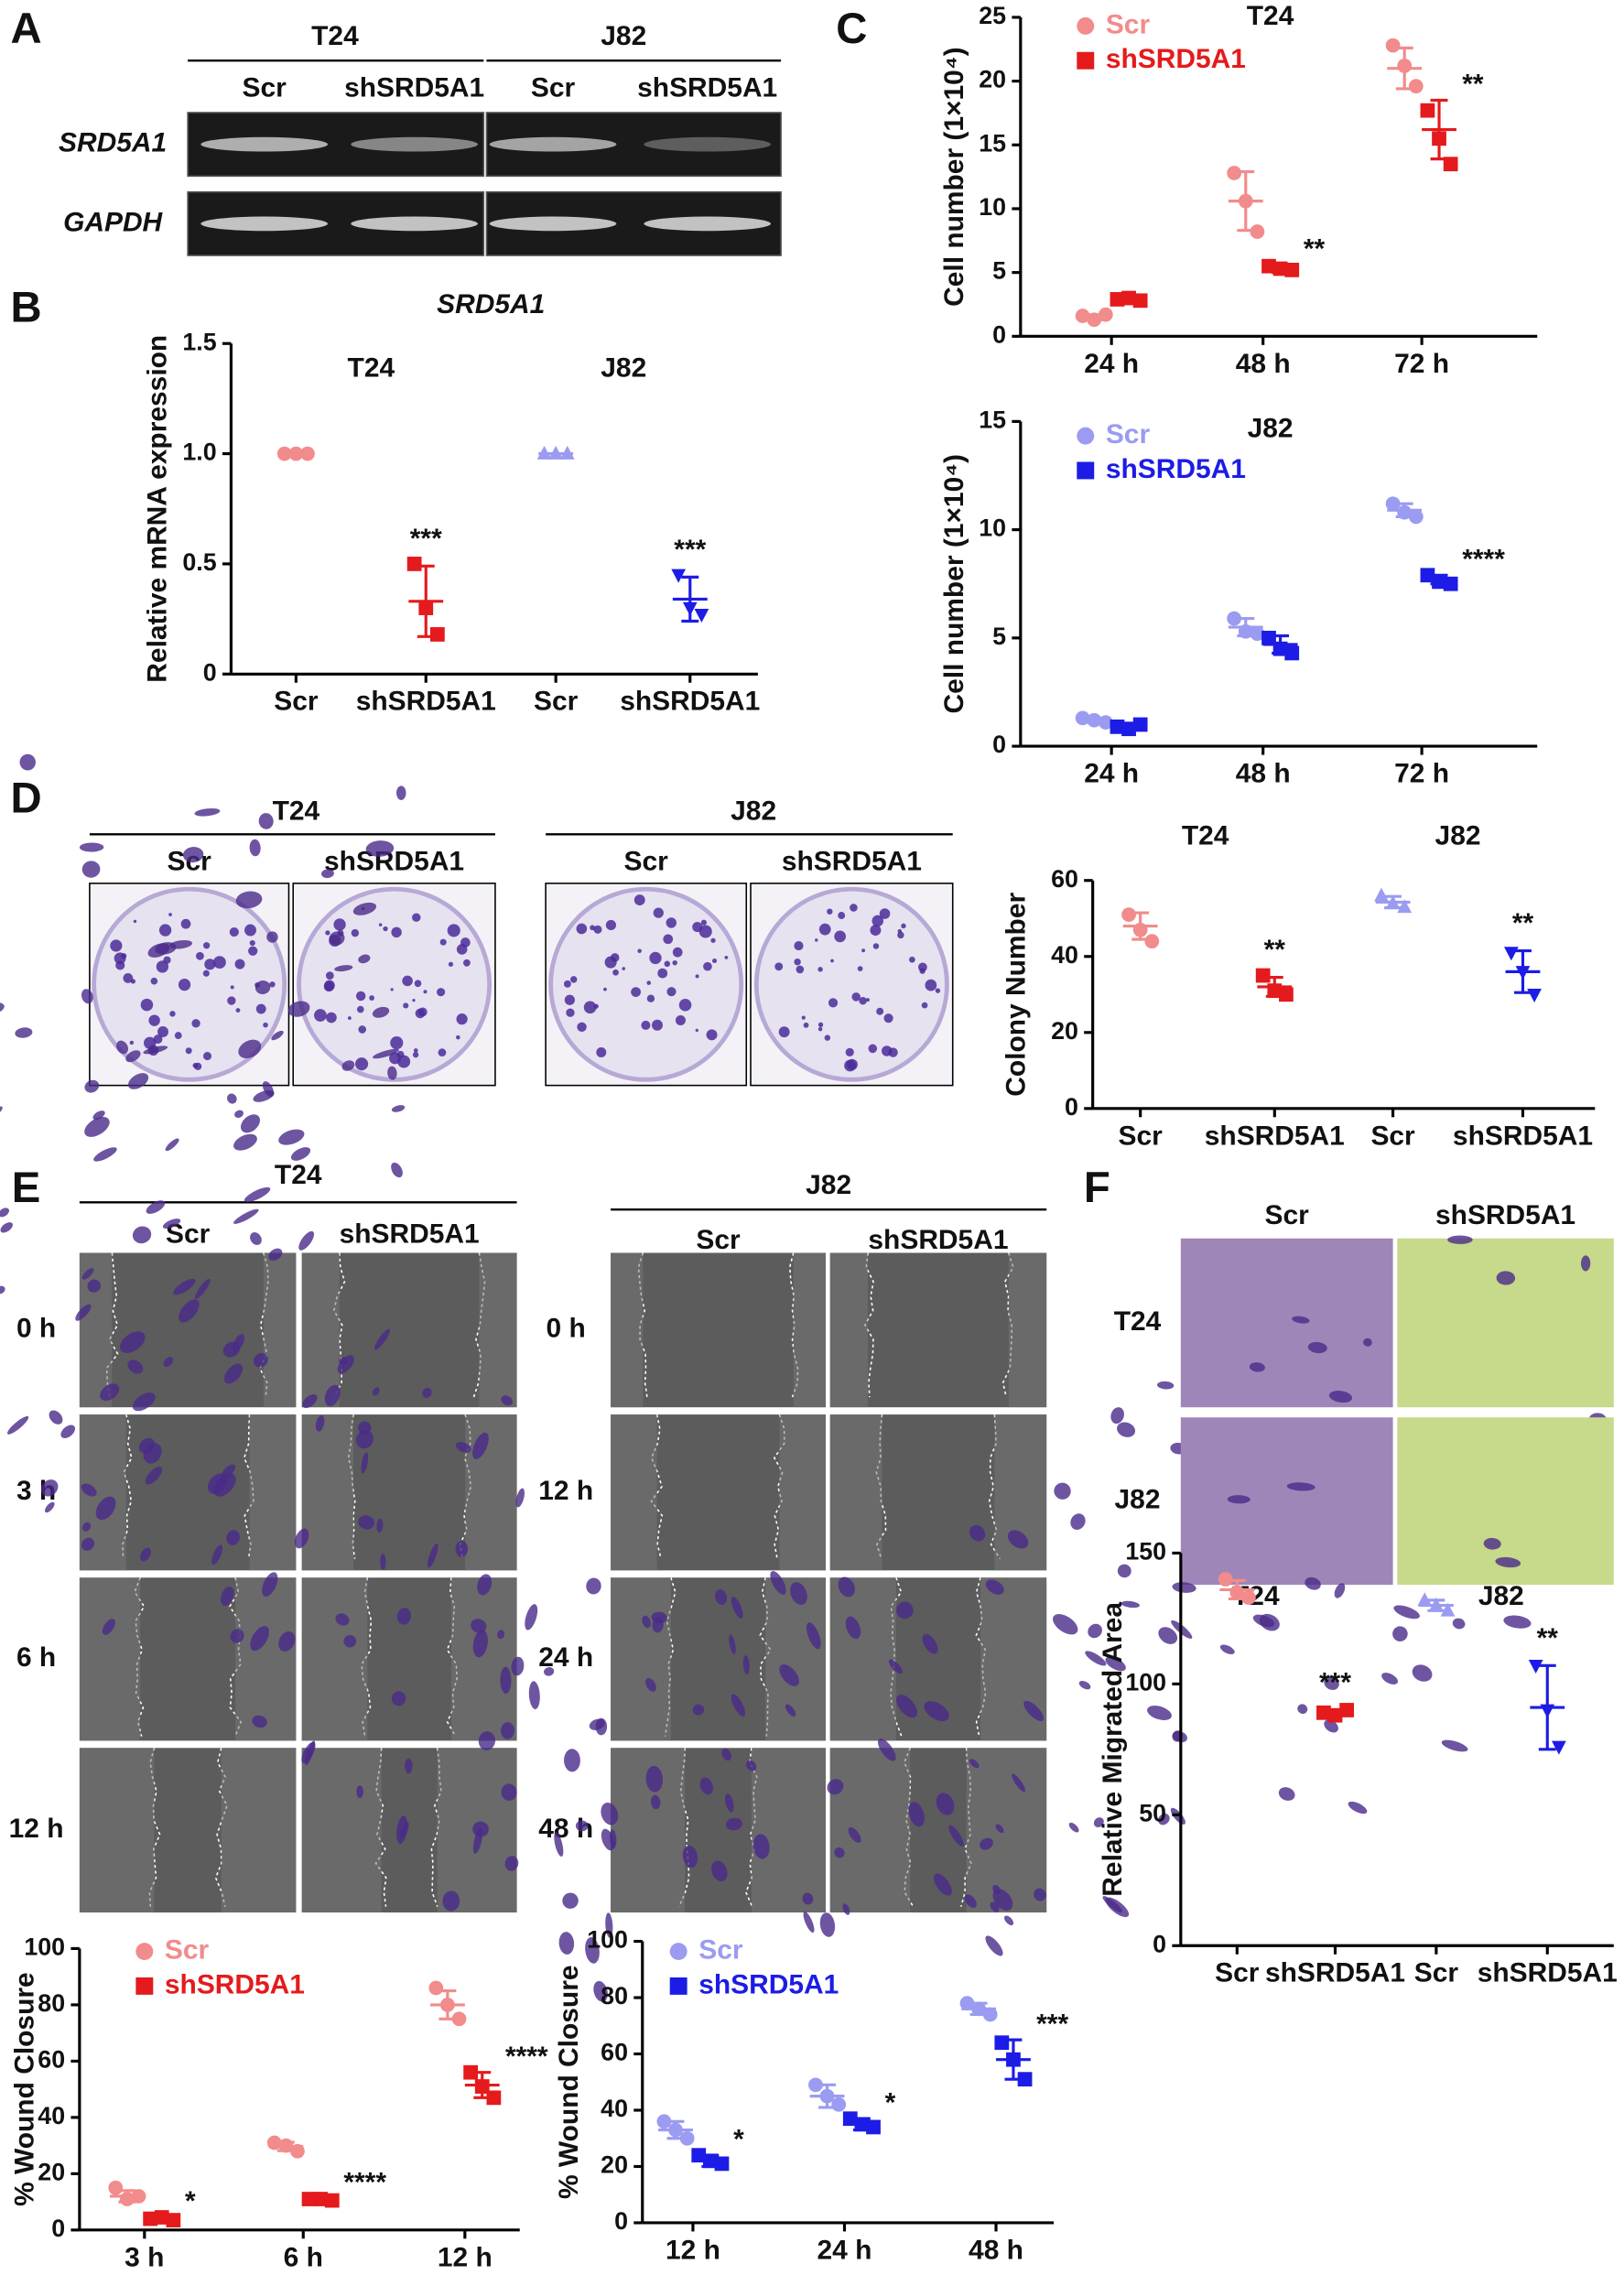 The image size is (1624, 2275). I want to click on x-tick-label: 72 h, so click(1421, 364).